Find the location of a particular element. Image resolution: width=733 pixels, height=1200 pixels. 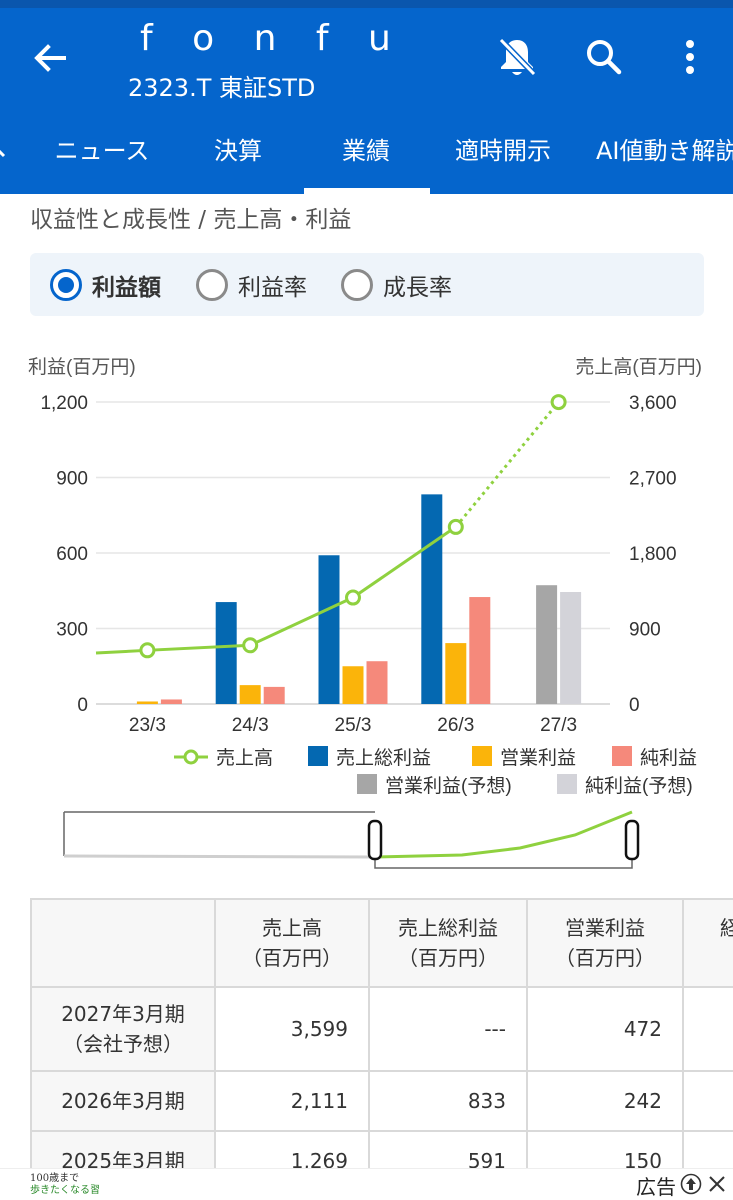

radio-label: 成長率 is located at coordinates (417, 287).